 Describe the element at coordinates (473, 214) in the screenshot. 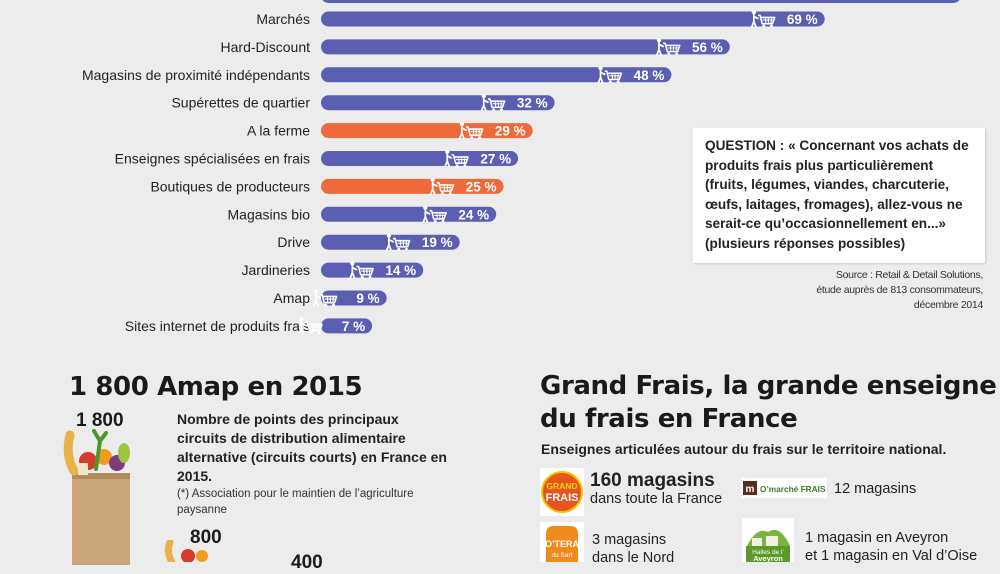

I see `value-label-magasins-bio: 24 %` at that location.